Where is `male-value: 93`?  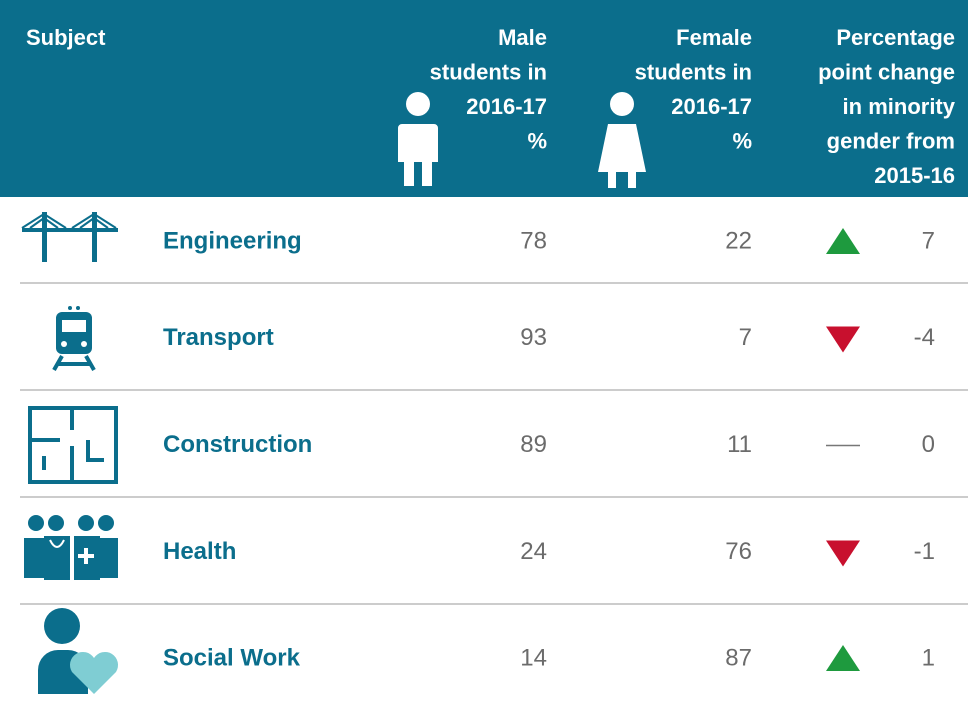 male-value: 93 is located at coordinates (533, 337).